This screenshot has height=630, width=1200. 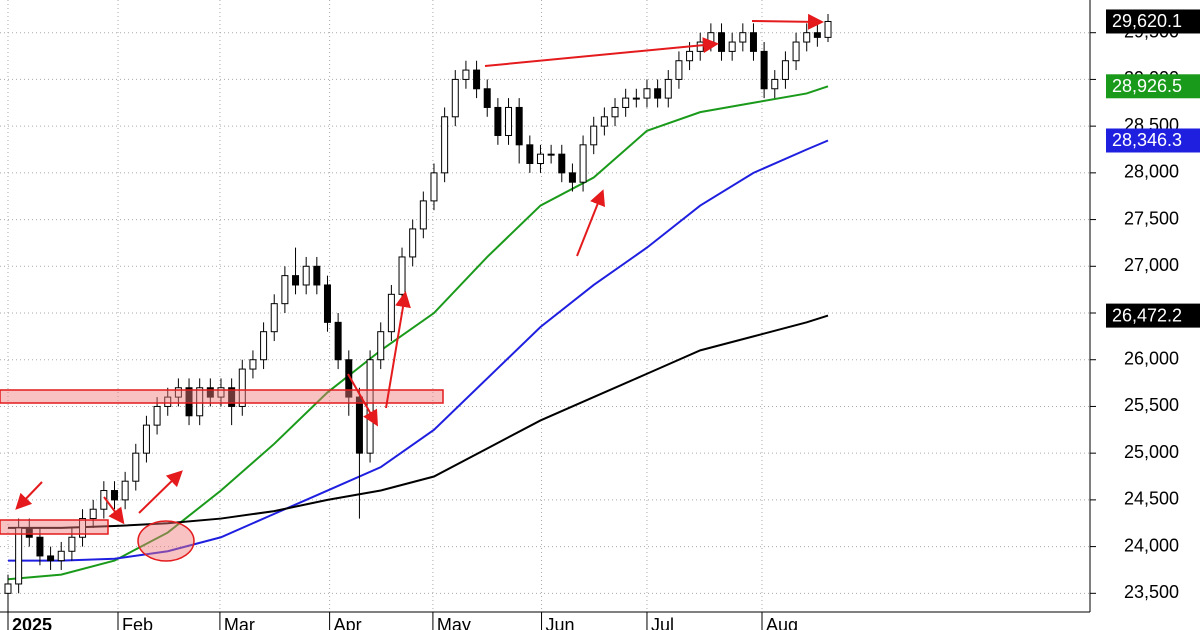 What do you see at coordinates (32, 622) in the screenshot?
I see `x-tick-label: 2025` at bounding box center [32, 622].